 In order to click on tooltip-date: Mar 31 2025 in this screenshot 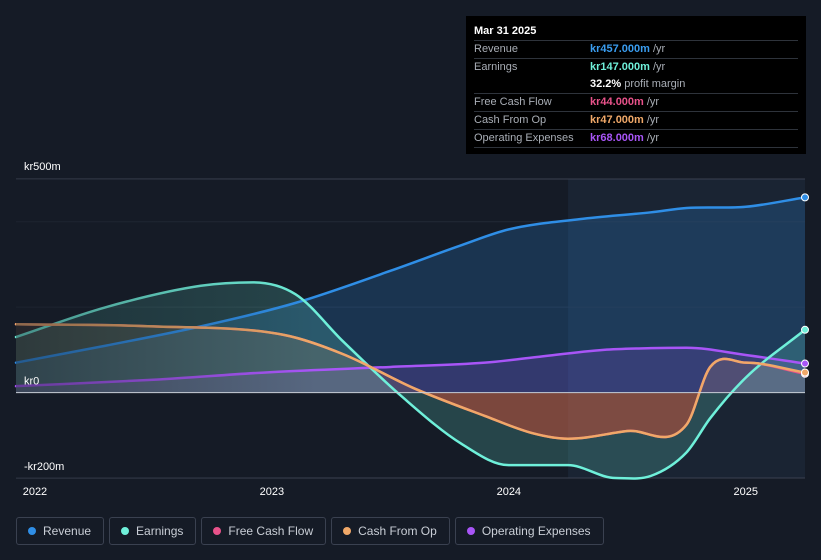, I will do `click(505, 31)`.